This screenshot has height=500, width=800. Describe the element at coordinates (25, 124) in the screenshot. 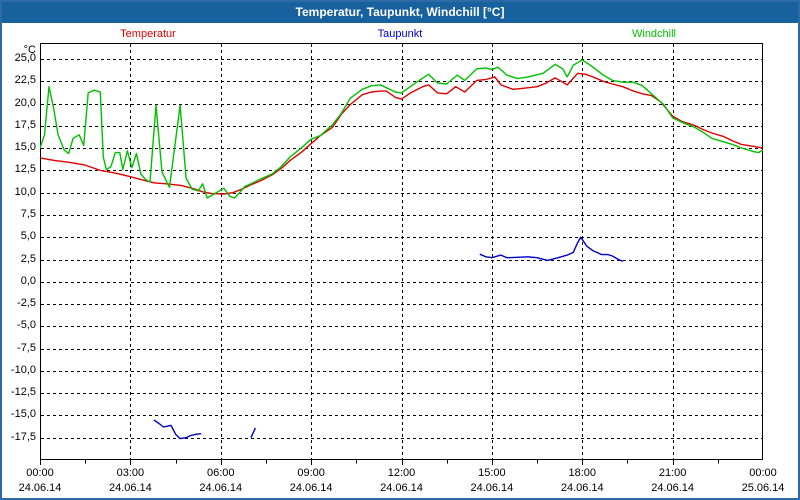

I see `y-tick-label: 17,5` at that location.